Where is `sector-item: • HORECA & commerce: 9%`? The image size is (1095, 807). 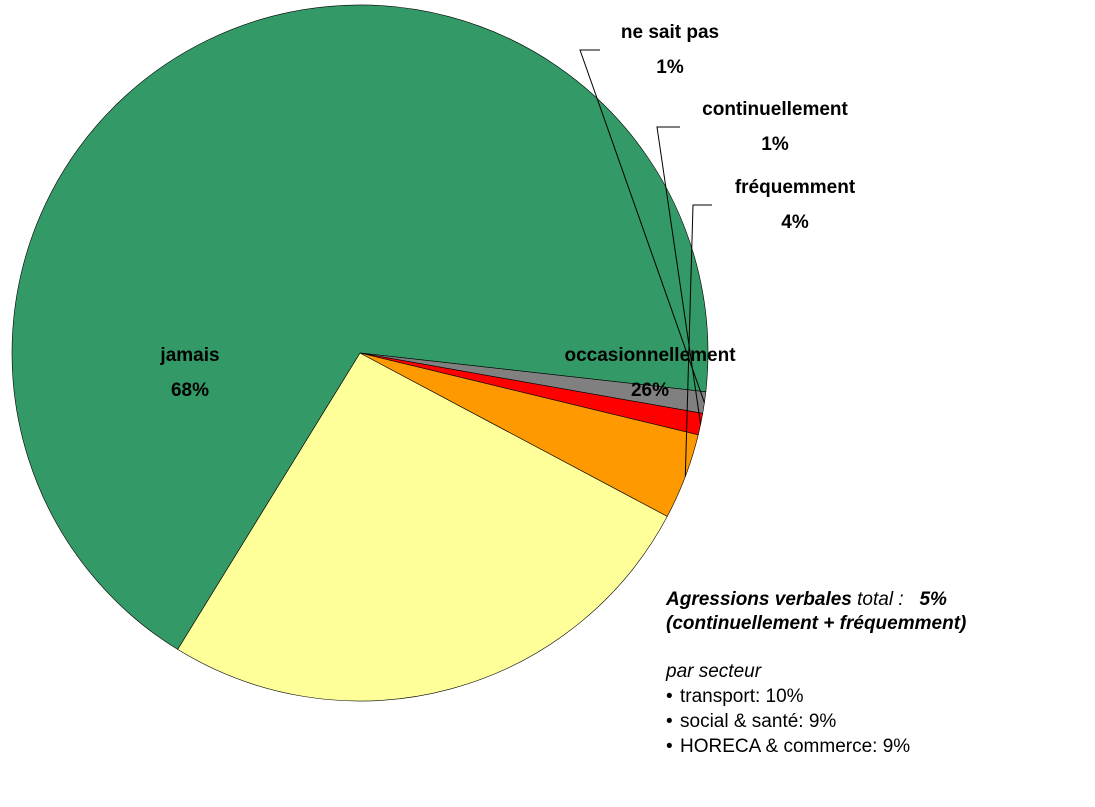 sector-item: • HORECA & commerce: 9% is located at coordinates (878, 746).